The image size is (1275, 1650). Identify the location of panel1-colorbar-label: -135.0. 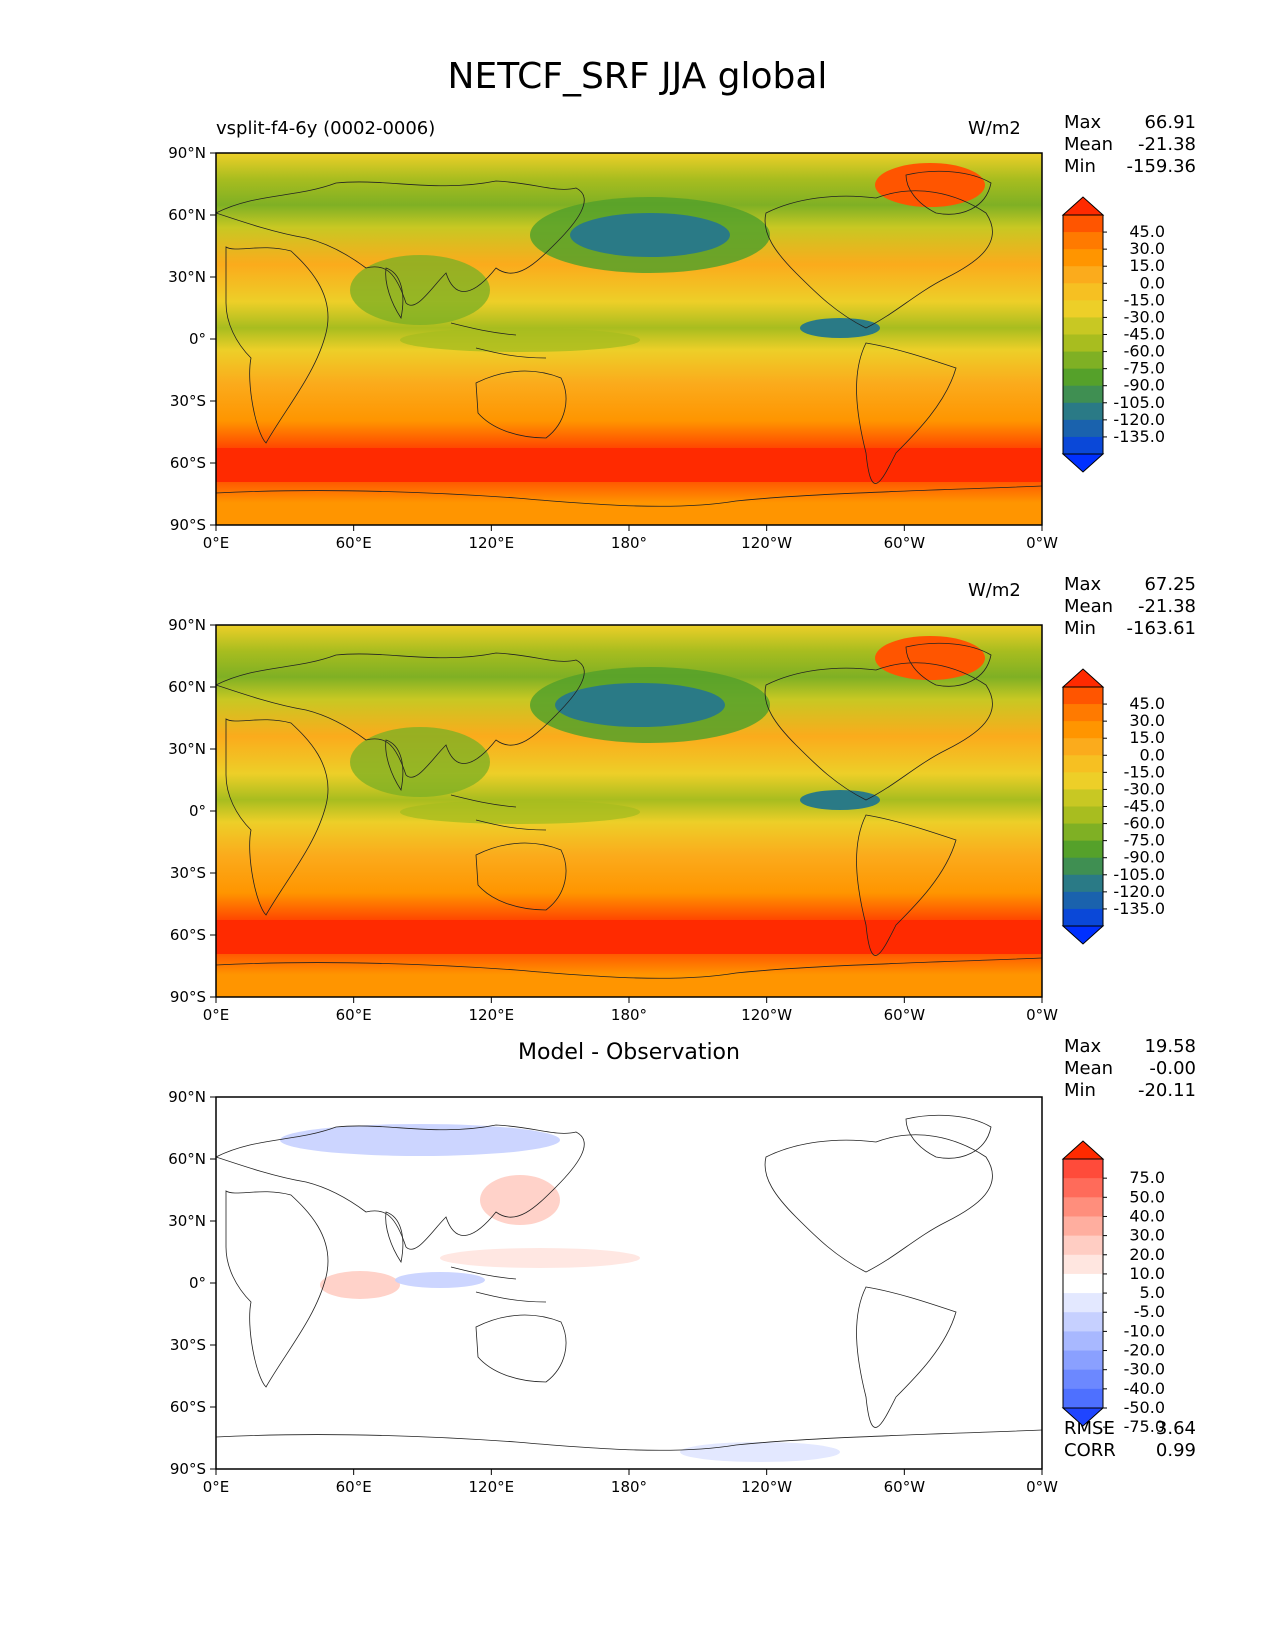
(1139, 436).